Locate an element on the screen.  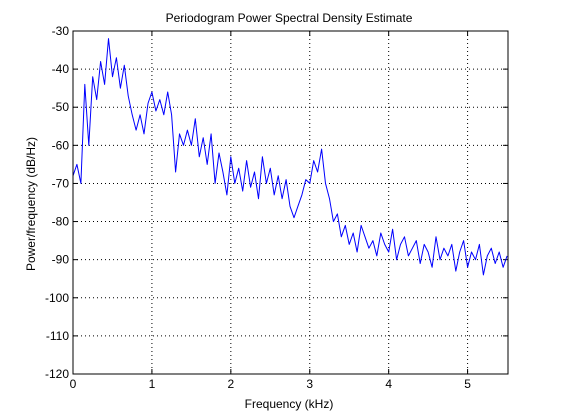
y-tick-label: -50 is located at coordinates (61, 107).